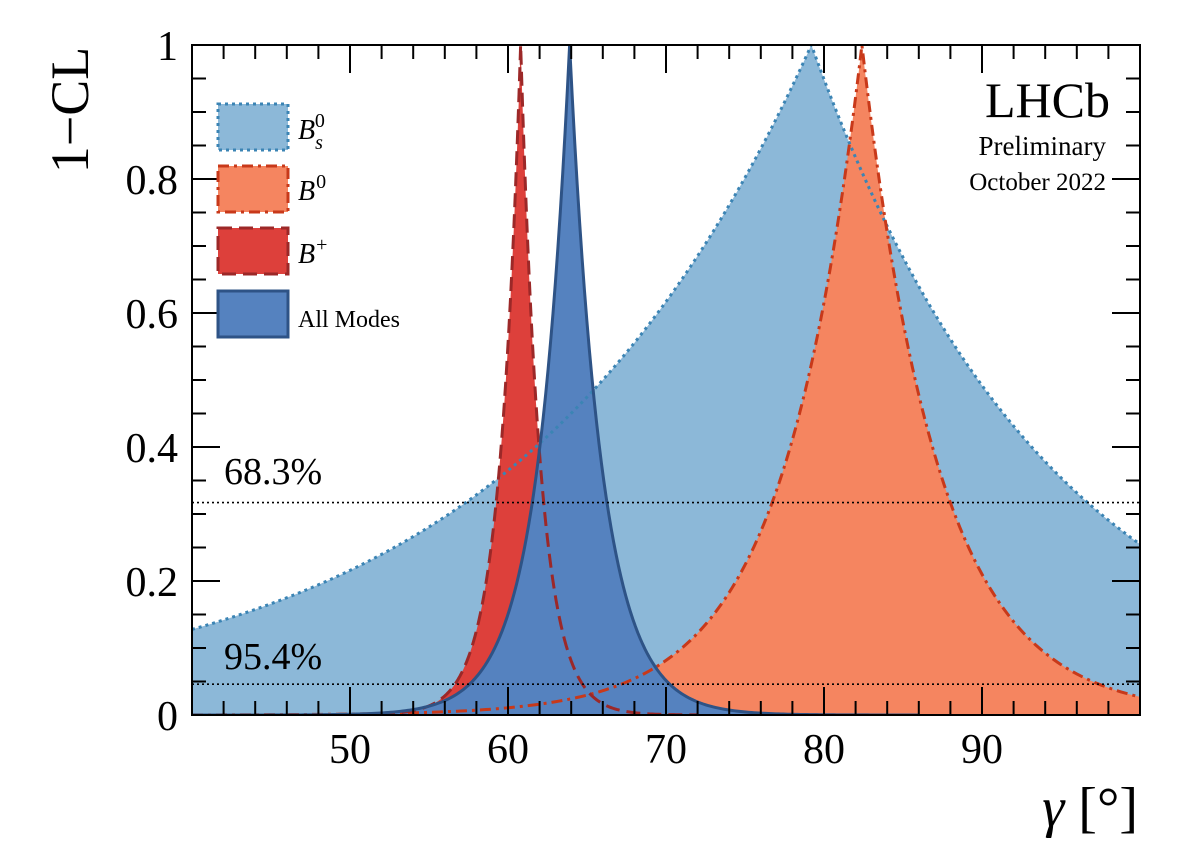 This screenshot has width=1200, height=861. I want to click on watermark-experiment: LHCb, so click(1047, 100).